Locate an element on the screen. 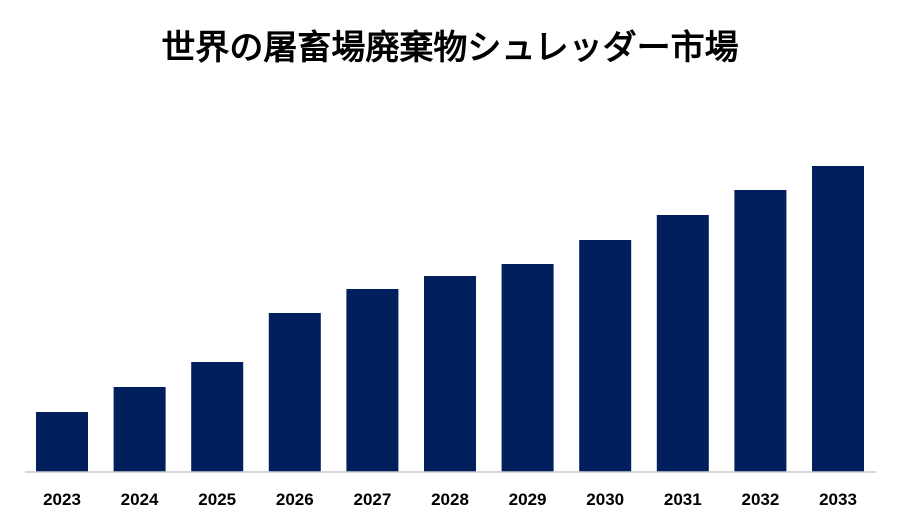 The image size is (900, 525). bar-2033 is located at coordinates (838, 319).